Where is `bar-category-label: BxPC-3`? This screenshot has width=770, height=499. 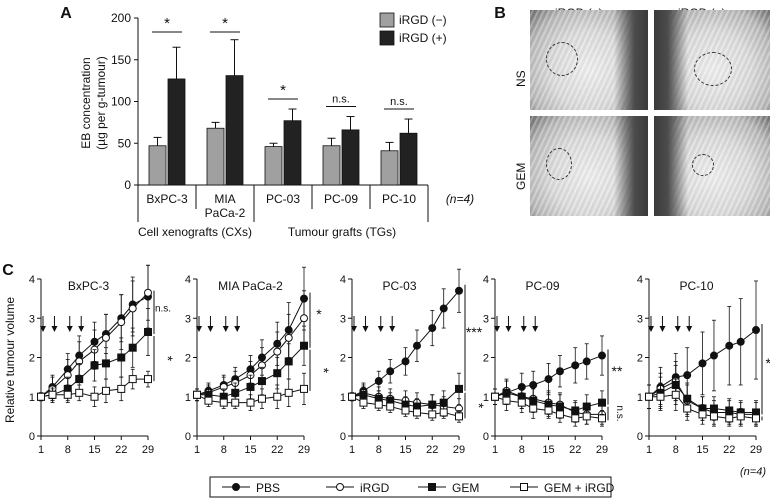 bar-category-label: BxPC-3 is located at coordinates (167, 199).